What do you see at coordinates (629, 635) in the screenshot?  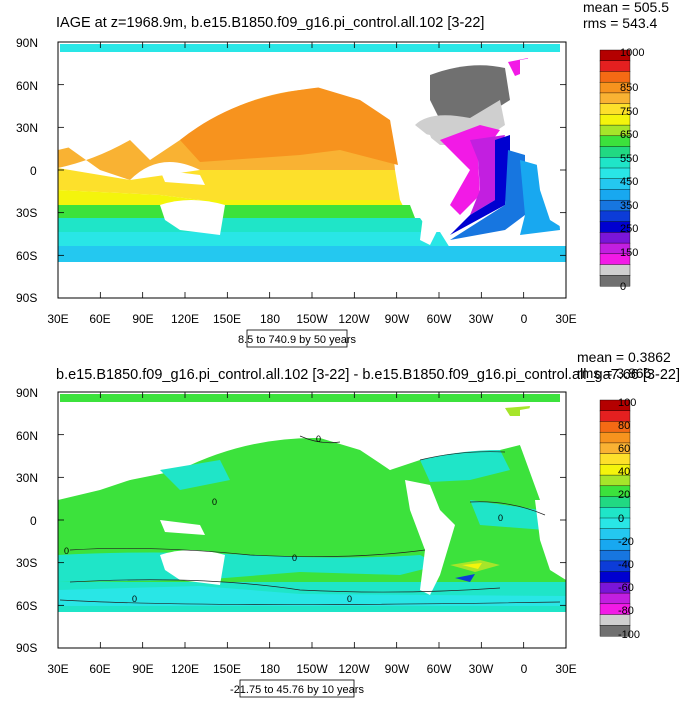 I see `colorbar-label: -100` at bounding box center [629, 635].